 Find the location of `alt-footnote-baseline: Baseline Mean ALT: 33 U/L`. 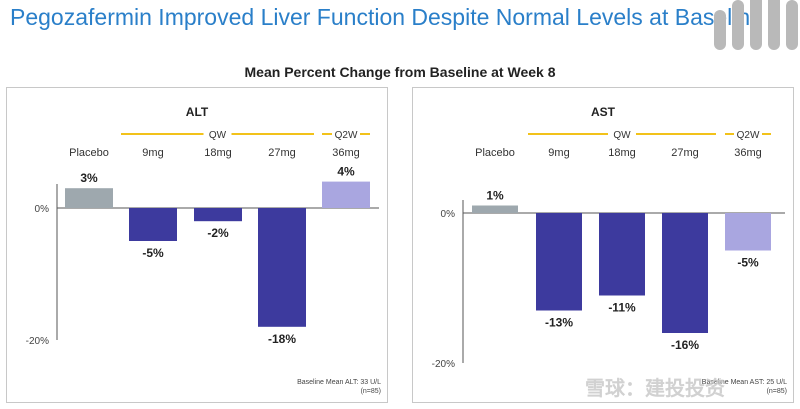

alt-footnote-baseline: Baseline Mean ALT: 33 U/L is located at coordinates (339, 382).